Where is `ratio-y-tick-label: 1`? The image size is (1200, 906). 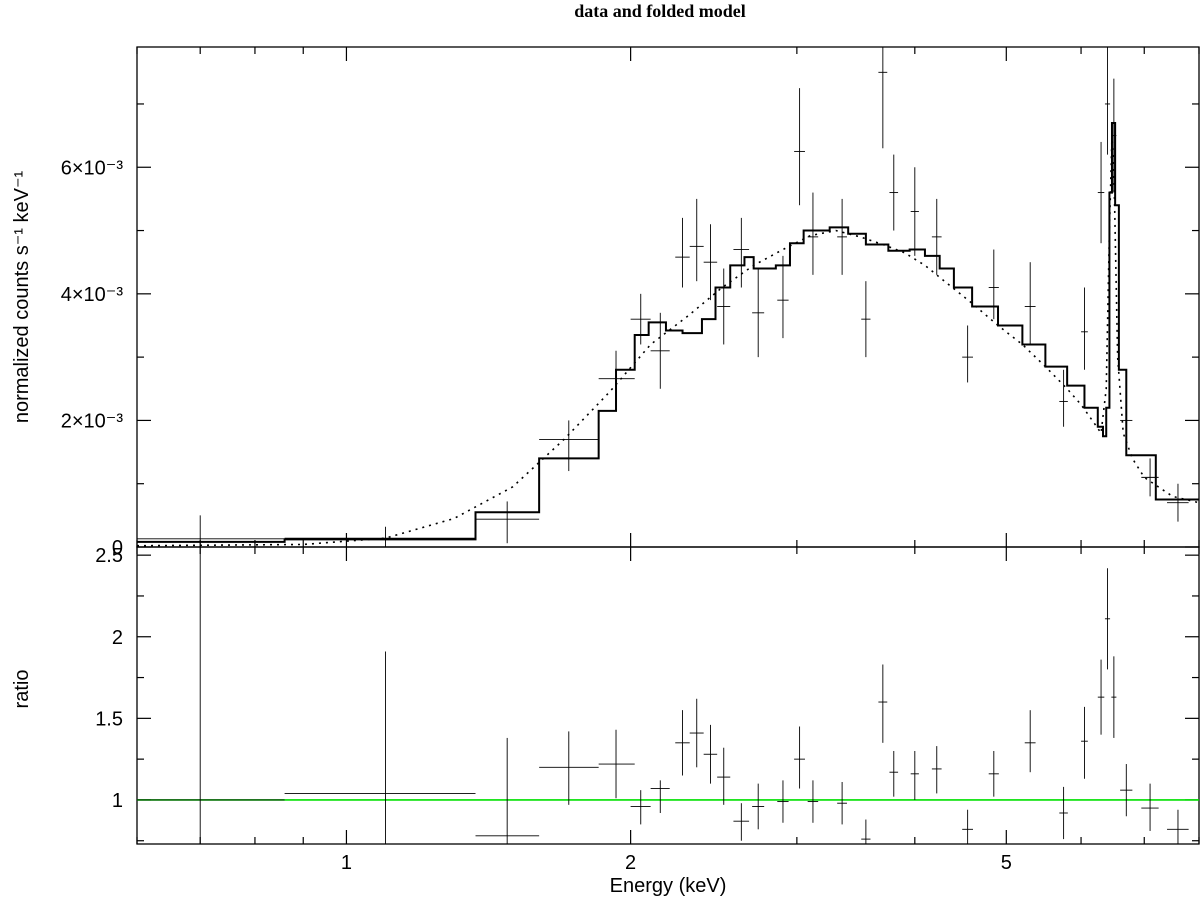
ratio-y-tick-label: 1 is located at coordinates (117, 801).